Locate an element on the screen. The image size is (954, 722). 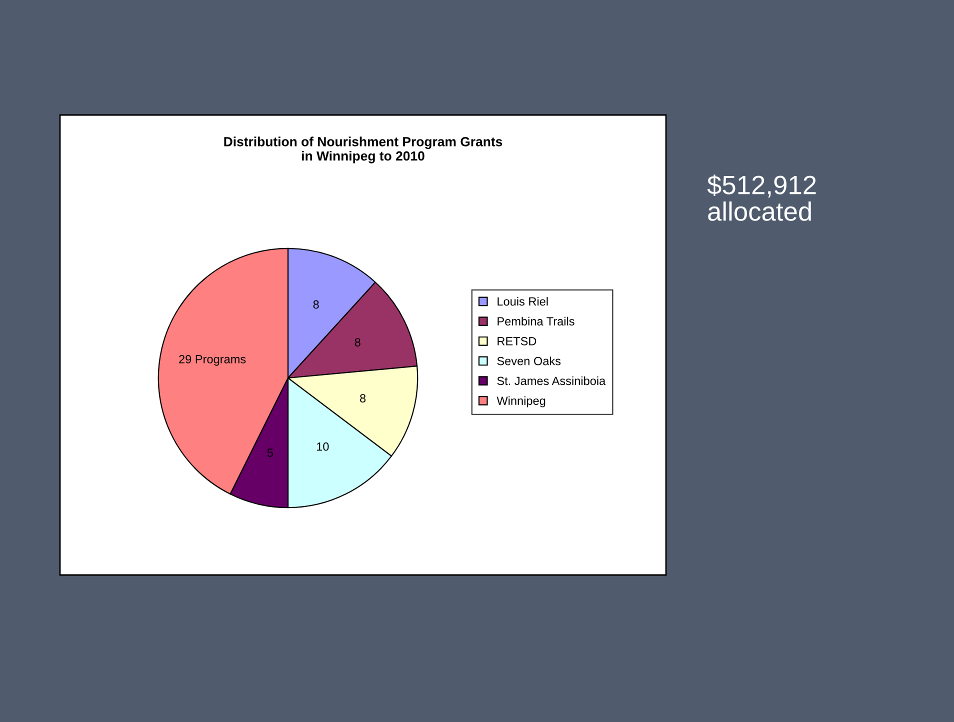
legend-label: RETSD is located at coordinates (517, 341).